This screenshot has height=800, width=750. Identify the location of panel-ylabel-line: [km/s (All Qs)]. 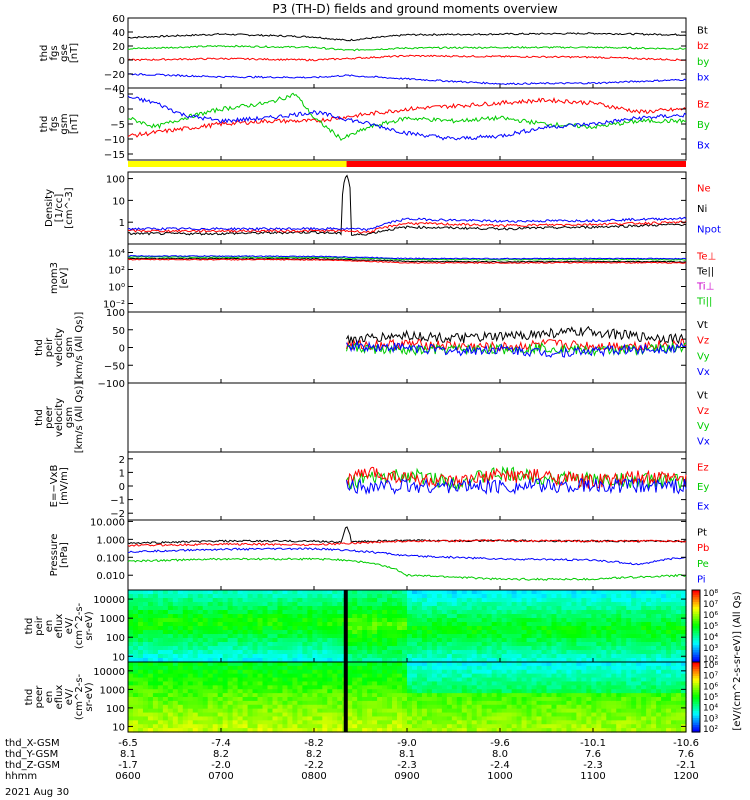
(79, 418).